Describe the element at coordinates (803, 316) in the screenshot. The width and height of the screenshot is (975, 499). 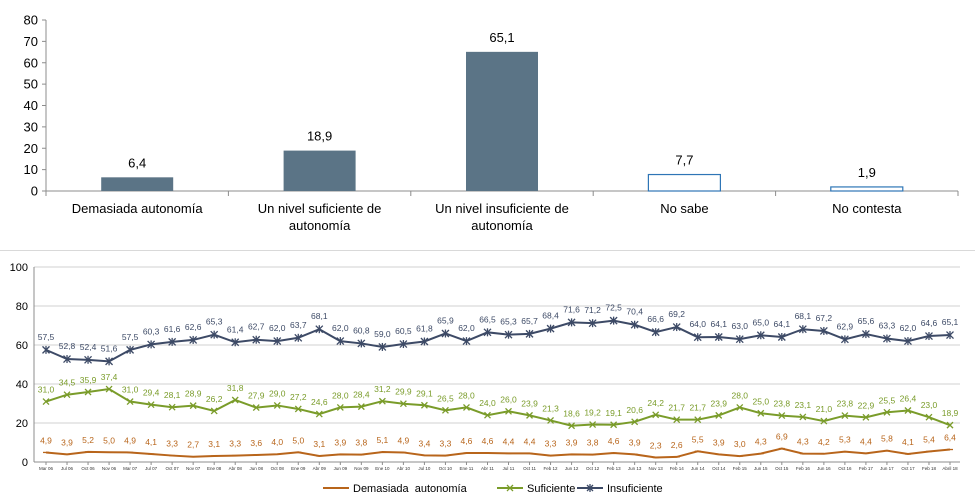
I see `data-label: 68,1` at that location.